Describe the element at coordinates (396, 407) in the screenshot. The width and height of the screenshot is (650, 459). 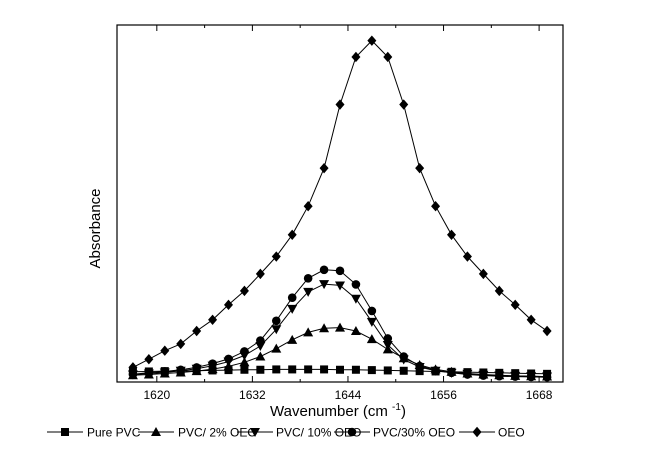
I see `x-axis-title-sup: -1` at that location.